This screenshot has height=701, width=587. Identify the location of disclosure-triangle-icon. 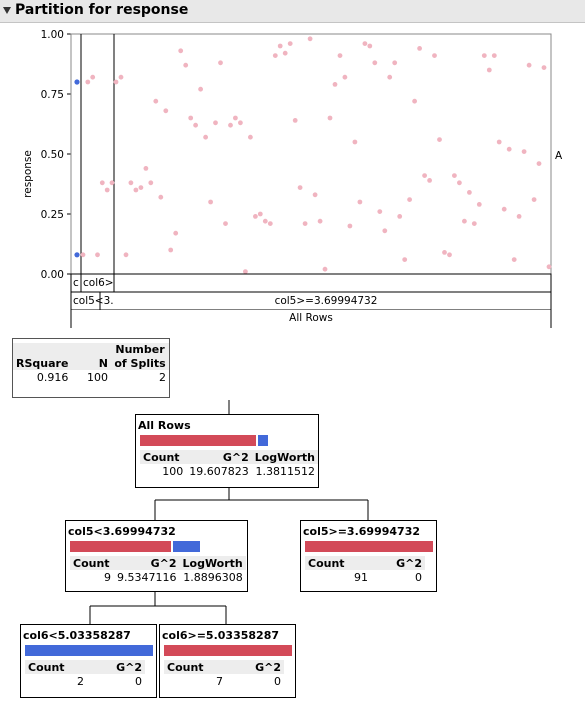
(7, 10).